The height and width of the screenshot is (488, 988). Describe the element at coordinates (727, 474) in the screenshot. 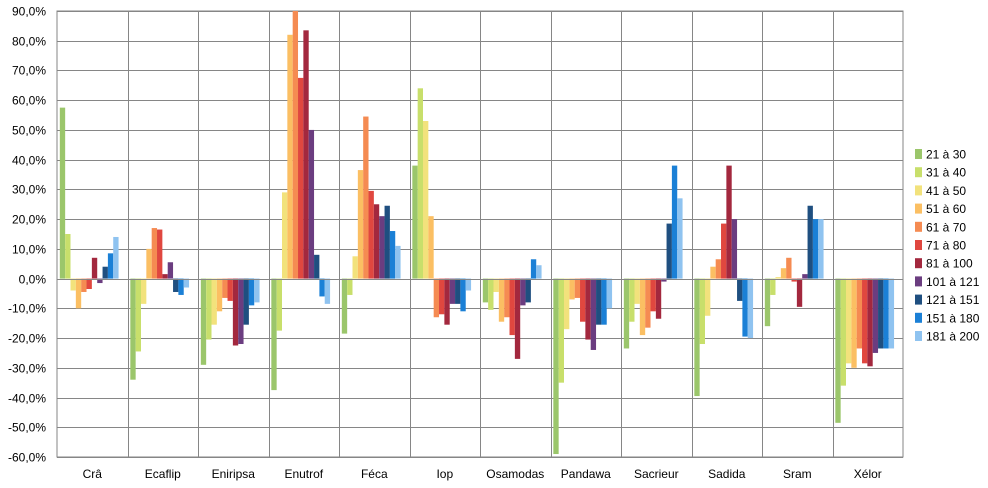

I see `x-category-label: Sadida` at that location.